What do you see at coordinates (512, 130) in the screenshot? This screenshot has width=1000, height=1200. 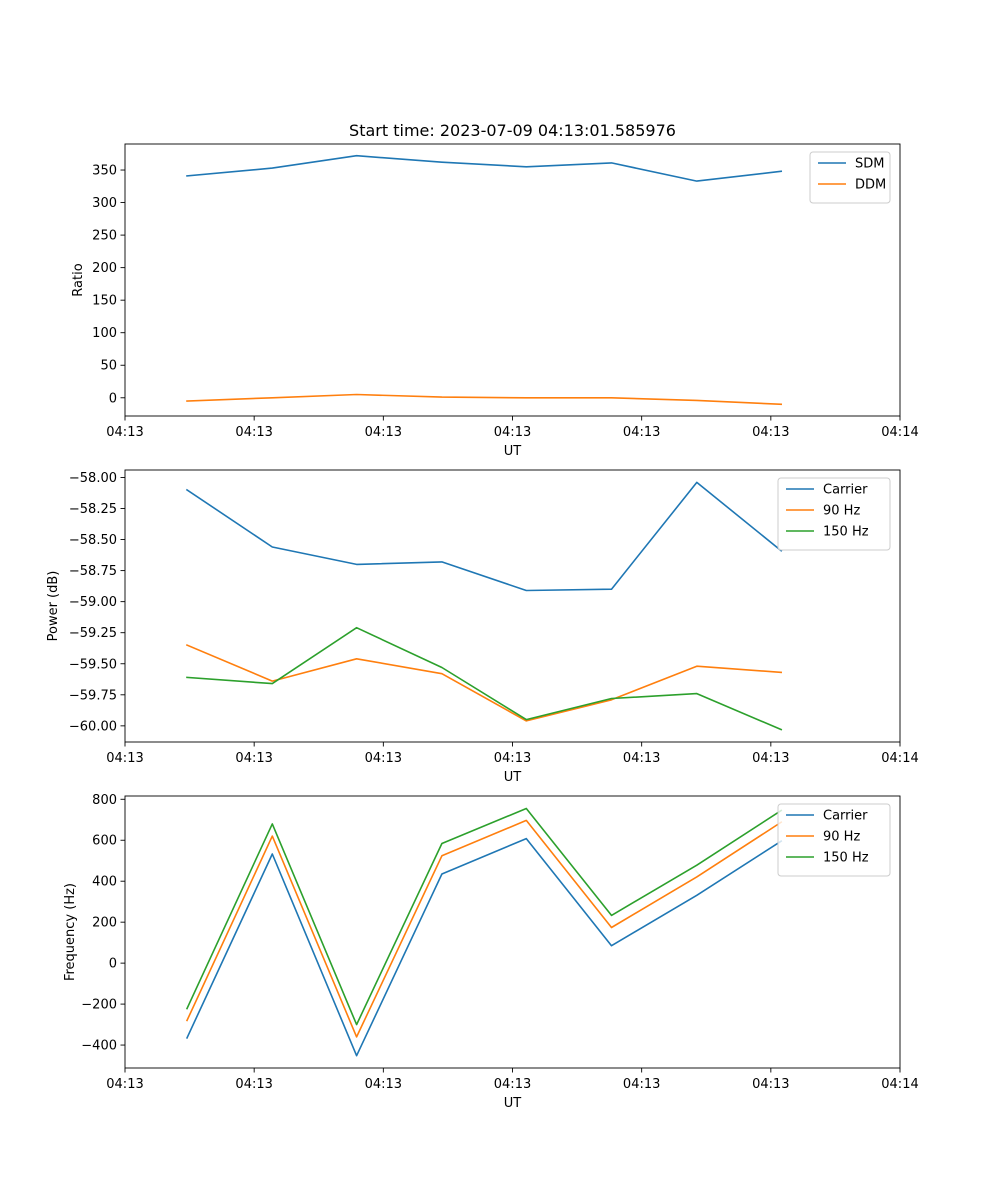 I see `figure-title: Start time: 2023-07-09 04:13:01.585976` at bounding box center [512, 130].